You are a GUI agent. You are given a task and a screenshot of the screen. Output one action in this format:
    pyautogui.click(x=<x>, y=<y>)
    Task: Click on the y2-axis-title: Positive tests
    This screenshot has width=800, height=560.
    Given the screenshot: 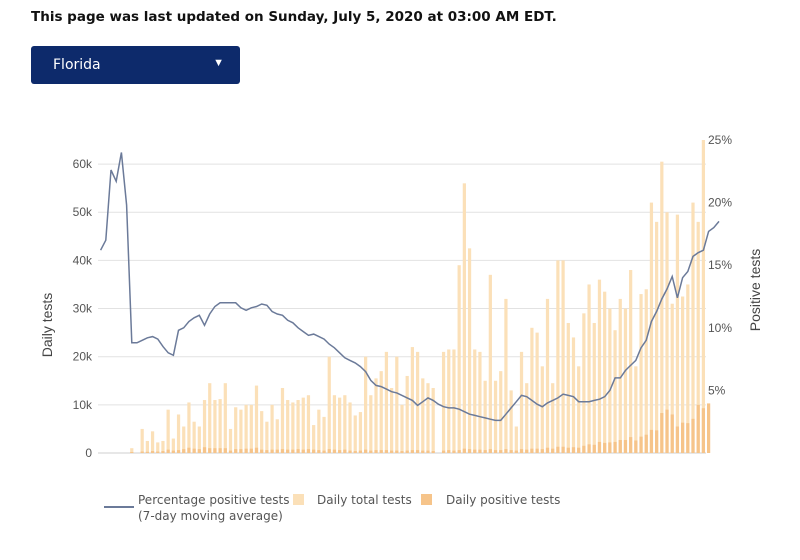 What is the action you would take?
    pyautogui.click(x=755, y=290)
    